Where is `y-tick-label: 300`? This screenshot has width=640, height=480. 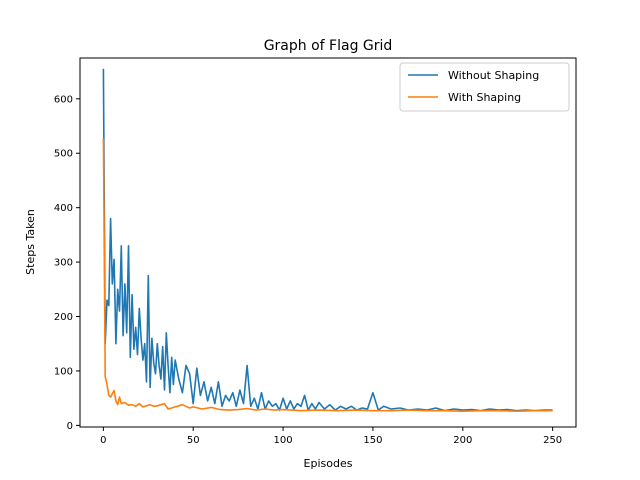 y-tick-label: 300 is located at coordinates (63, 263).